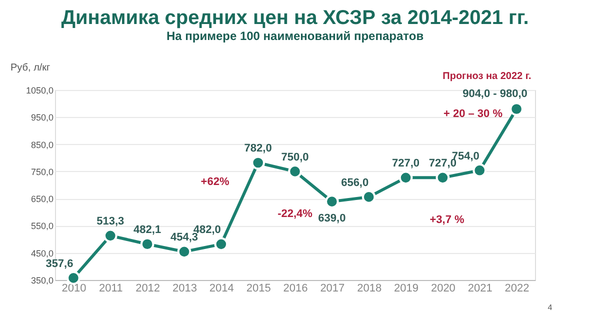 The width and height of the screenshot is (600, 333). Describe the element at coordinates (406, 164) in the screenshot. I see `data-label: 727,0` at that location.